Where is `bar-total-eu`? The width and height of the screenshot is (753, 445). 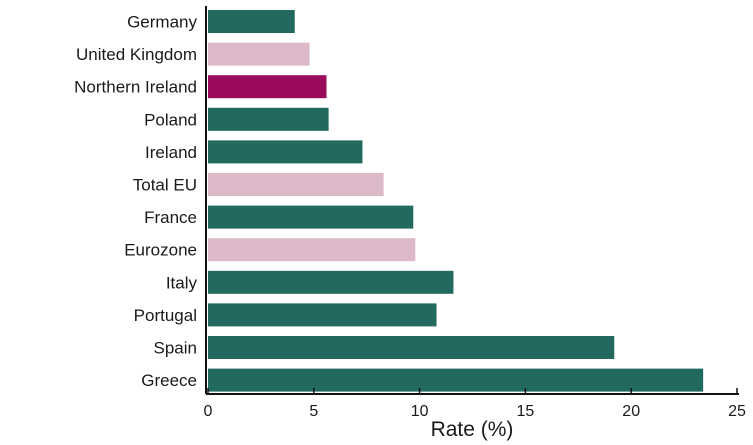 bar-total-eu is located at coordinates (296, 184).